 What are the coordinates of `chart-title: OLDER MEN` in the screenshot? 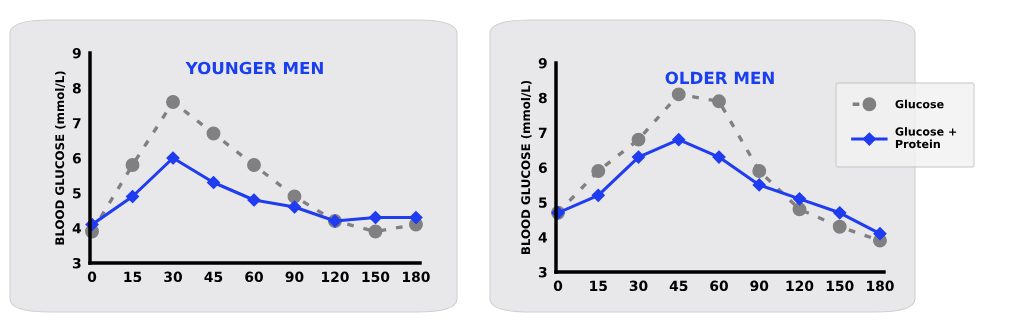 It's located at (719, 78).